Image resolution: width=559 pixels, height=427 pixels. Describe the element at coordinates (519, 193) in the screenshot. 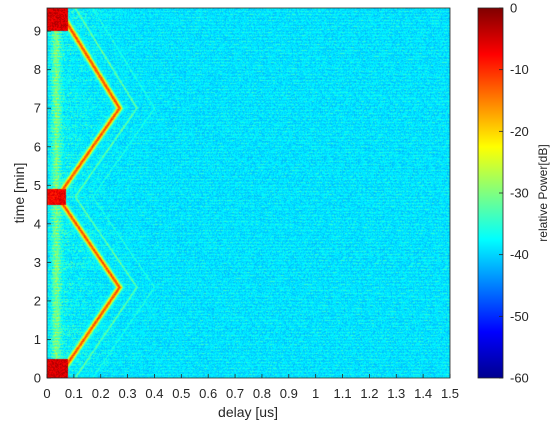

I see `colorbar-tick-label: -30` at that location.